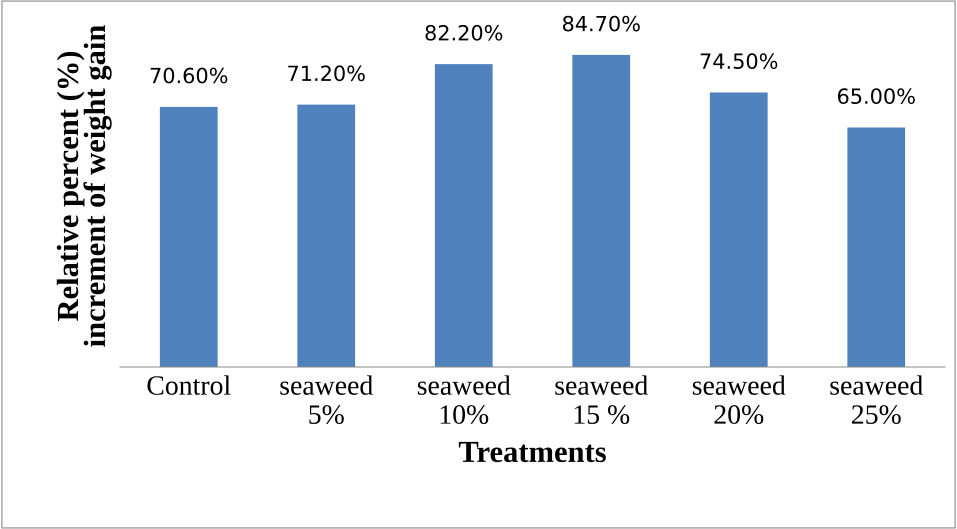 This screenshot has height=529, width=957. I want to click on x-tick-label: seaweed 10%, so click(464, 399).